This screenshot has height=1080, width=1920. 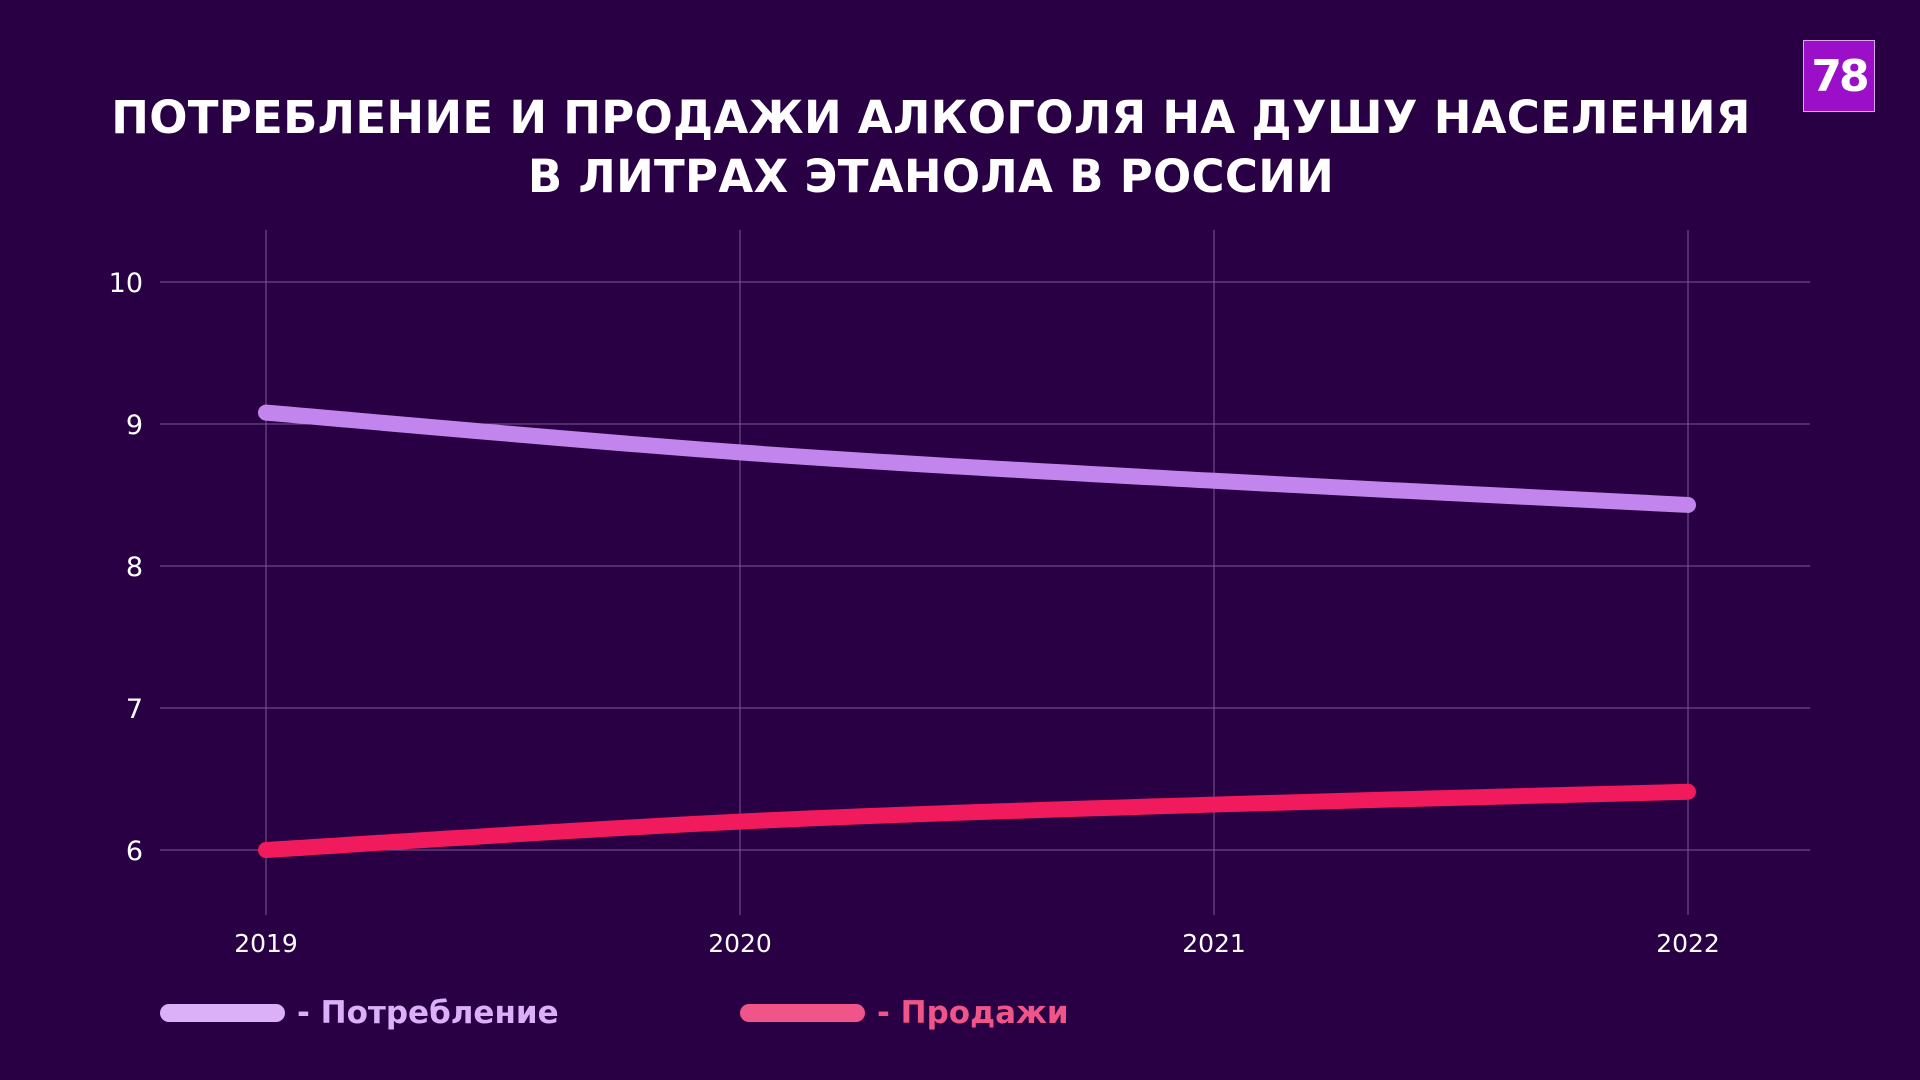 I want to click on legend-label-consumption: - Потребление, so click(x=428, y=1013).